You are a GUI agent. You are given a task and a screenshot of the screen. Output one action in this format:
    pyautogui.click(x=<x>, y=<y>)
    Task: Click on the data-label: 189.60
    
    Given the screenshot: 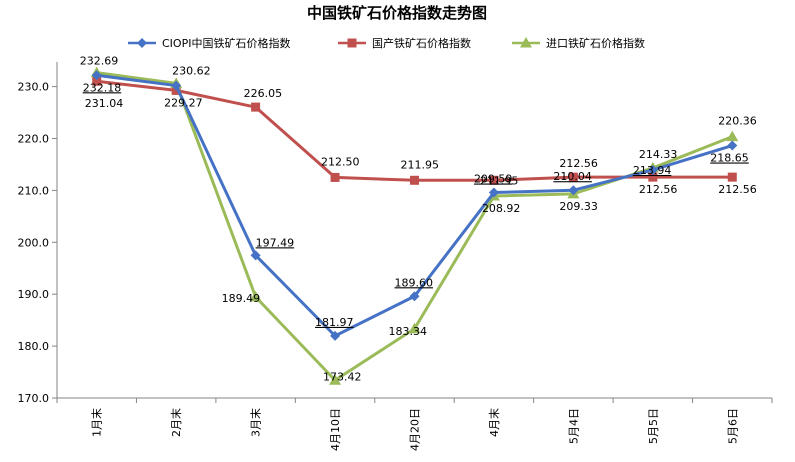 What is the action you would take?
    pyautogui.click(x=414, y=282)
    